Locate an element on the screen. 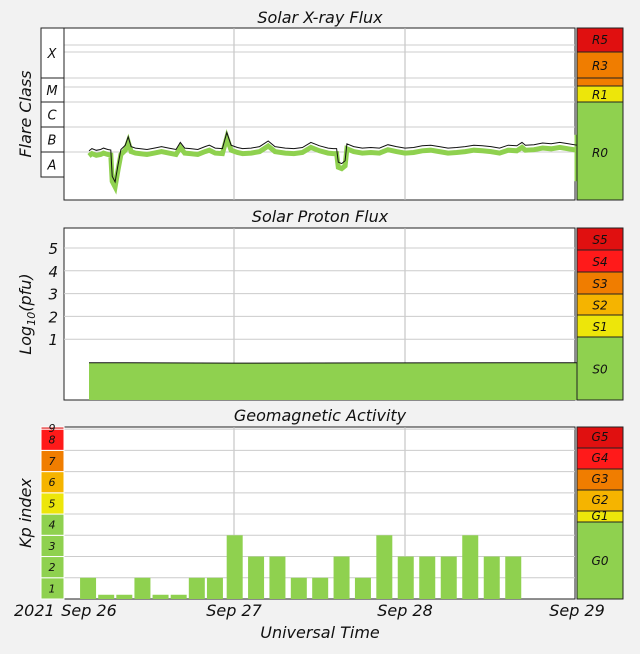 The height and width of the screenshot is (654, 640). kp-level-label: 1 is located at coordinates (52, 588).